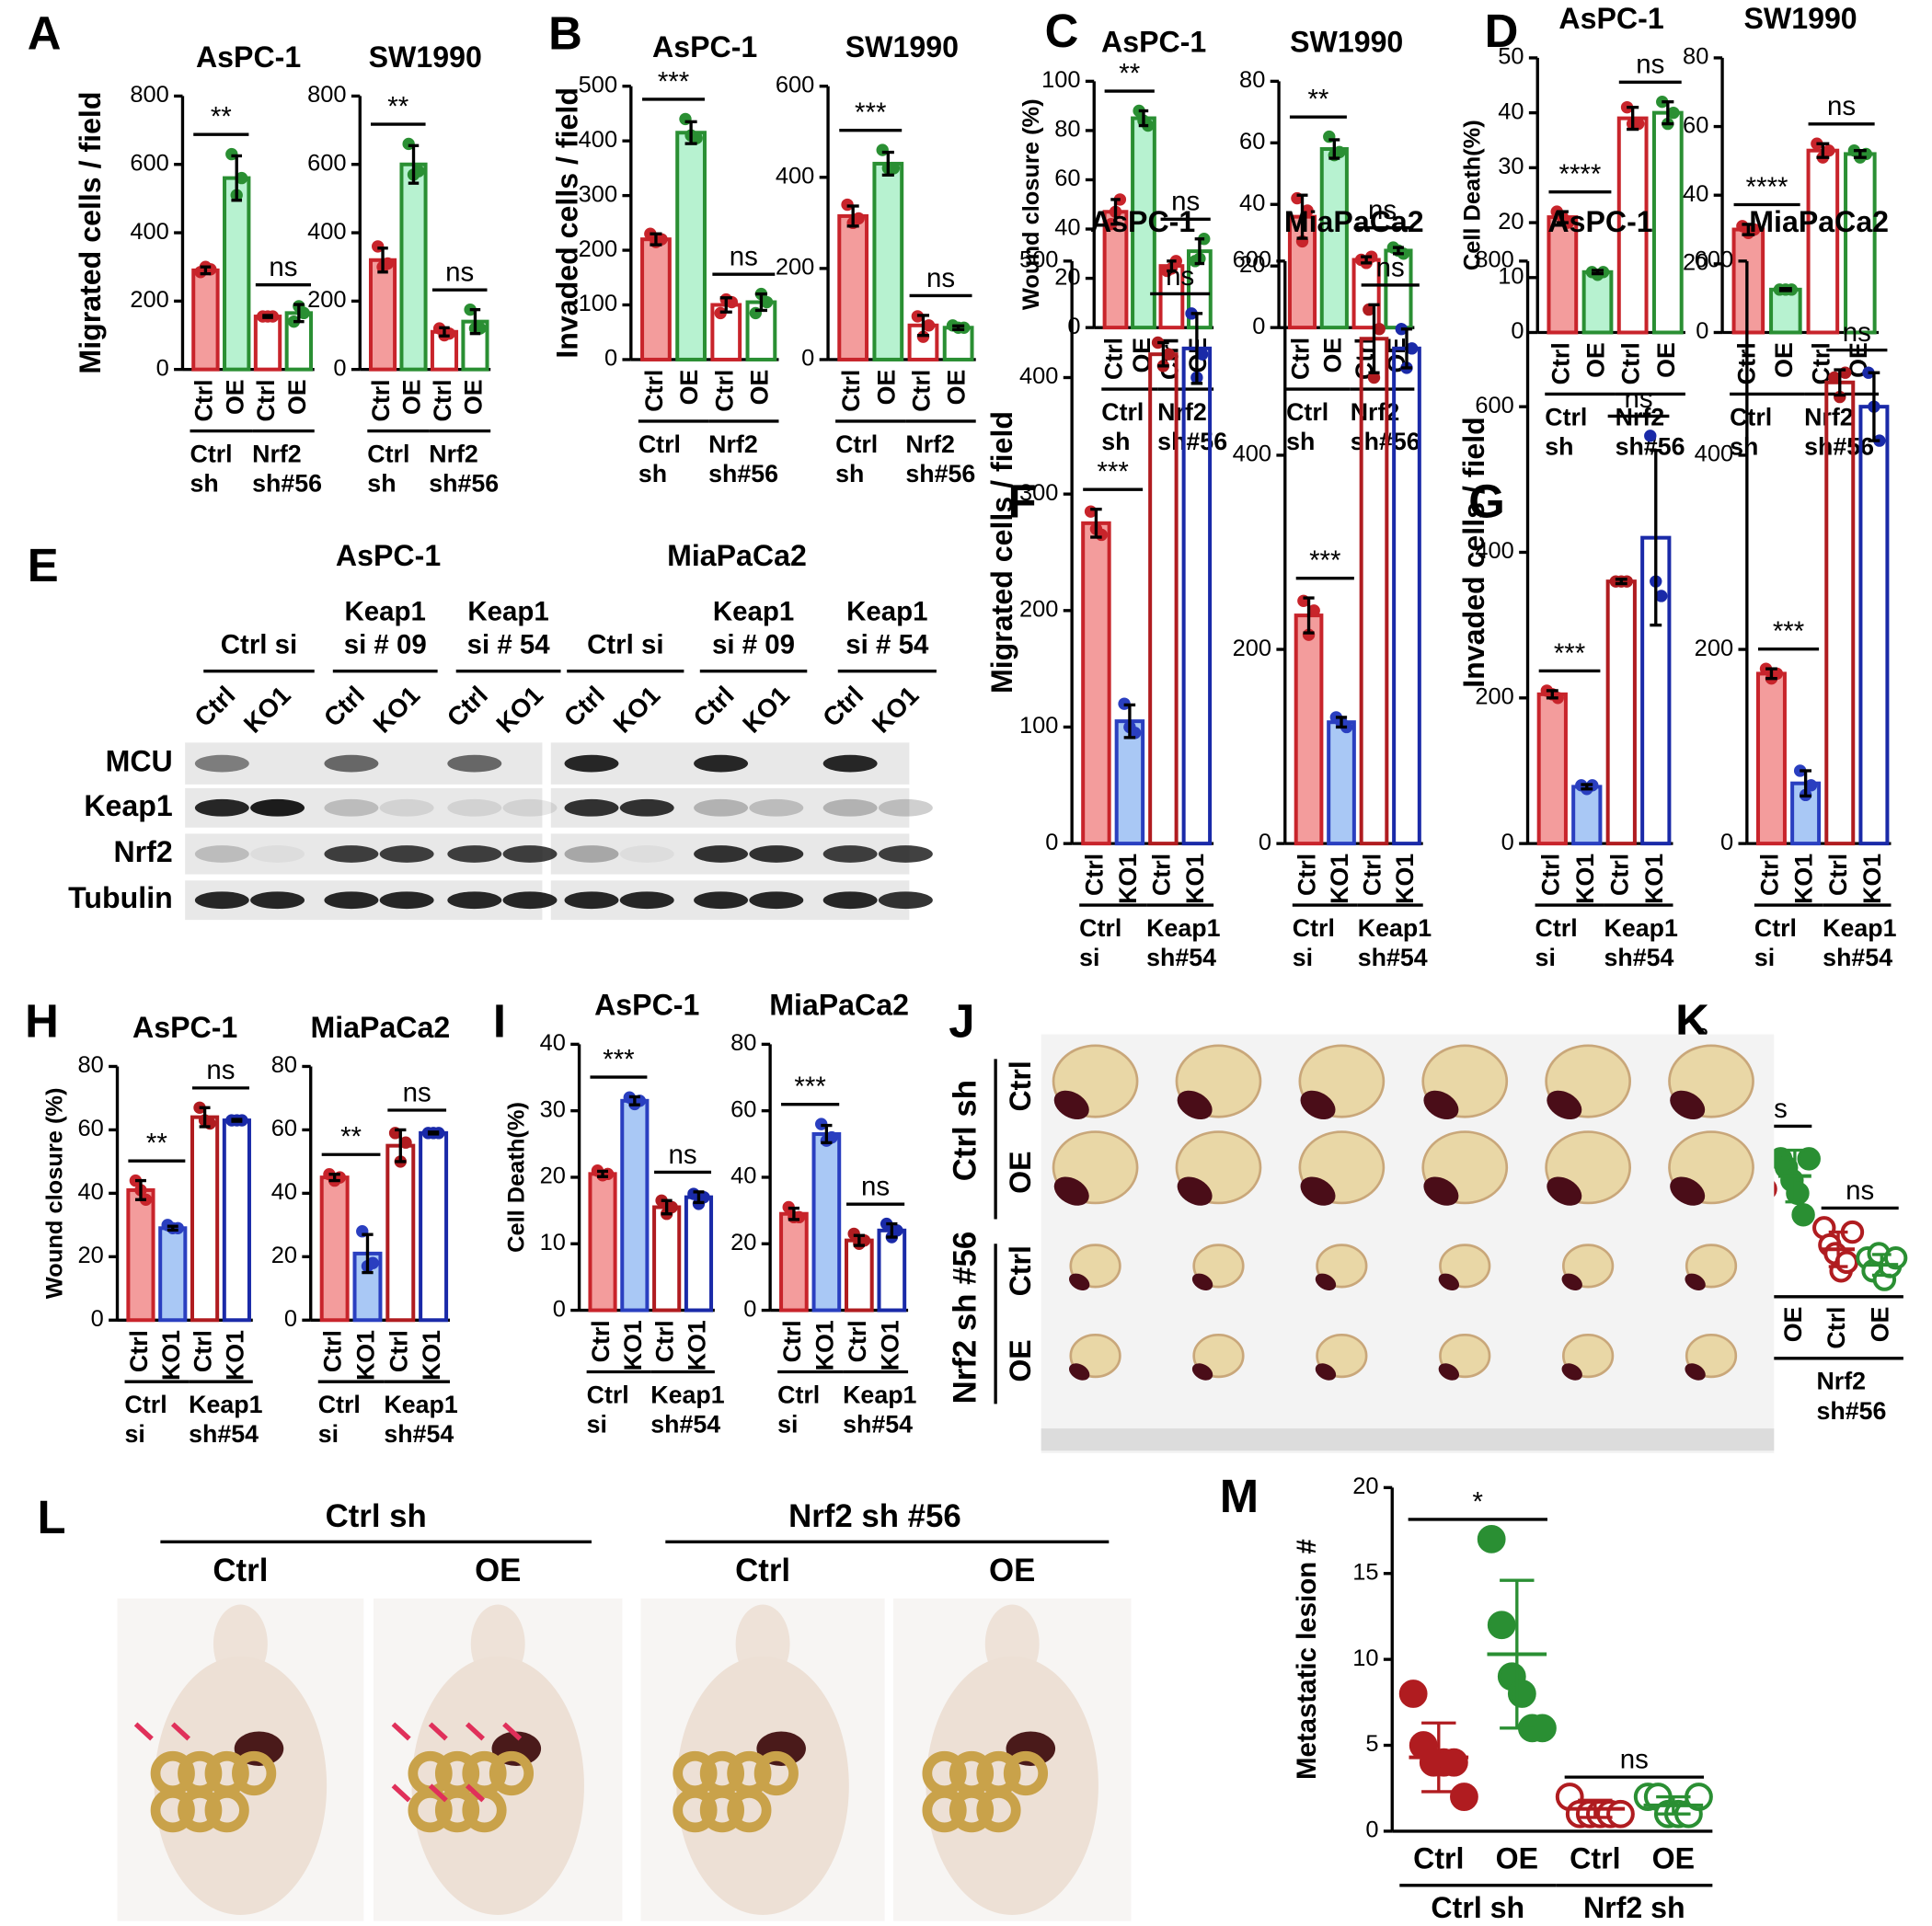 This screenshot has width=1932, height=1926. I want to click on panel-letter: E, so click(43, 565).